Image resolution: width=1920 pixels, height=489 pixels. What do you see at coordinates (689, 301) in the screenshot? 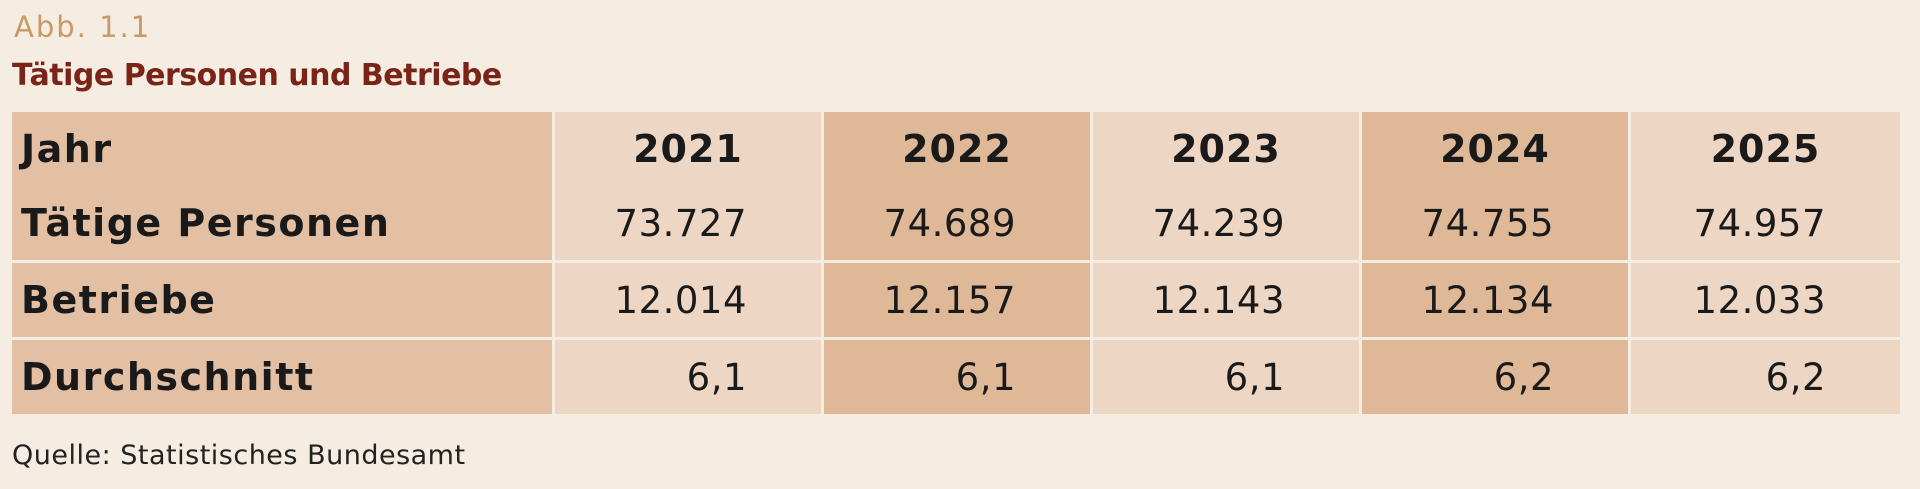
I see `value-cell: 12.014` at bounding box center [689, 301].